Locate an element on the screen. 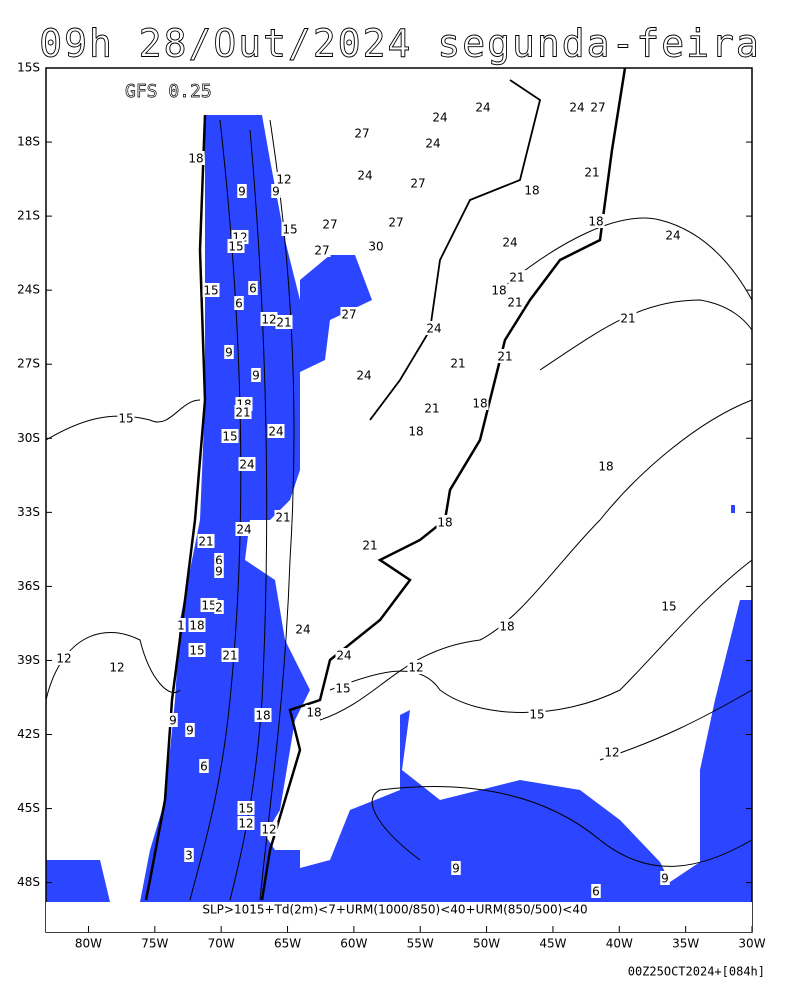  contour-label: 3 is located at coordinates (189, 856).